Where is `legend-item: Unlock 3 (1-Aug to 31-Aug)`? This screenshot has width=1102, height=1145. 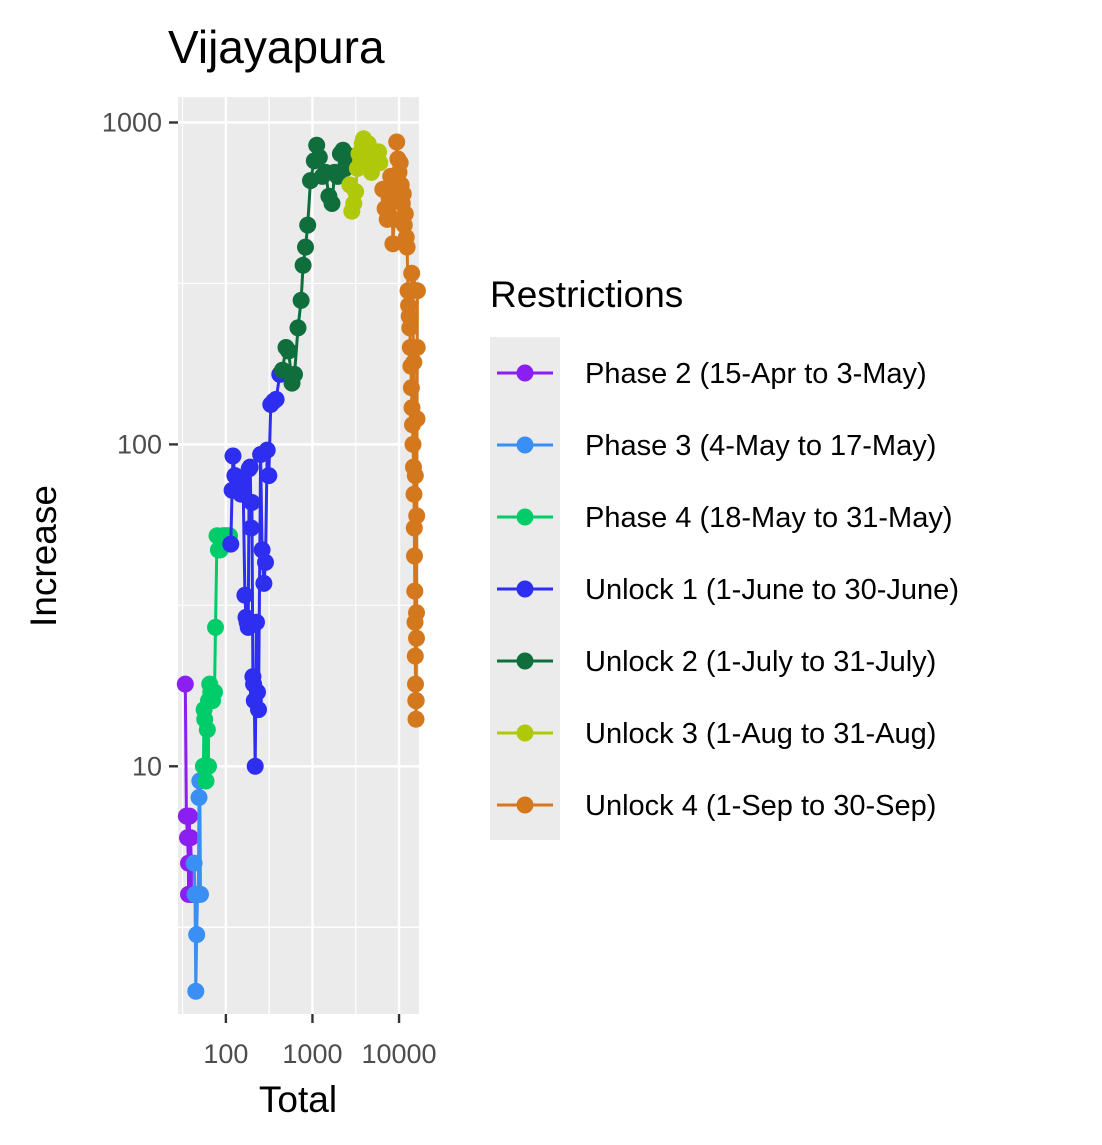
legend-item: Unlock 3 (1-Aug to 31-Aug) is located at coordinates (716, 734).